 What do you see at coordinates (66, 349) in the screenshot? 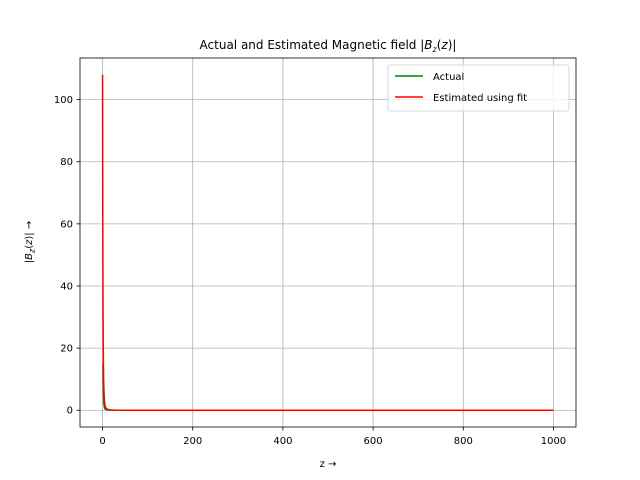
I see `y-tick-label: 20` at bounding box center [66, 349].